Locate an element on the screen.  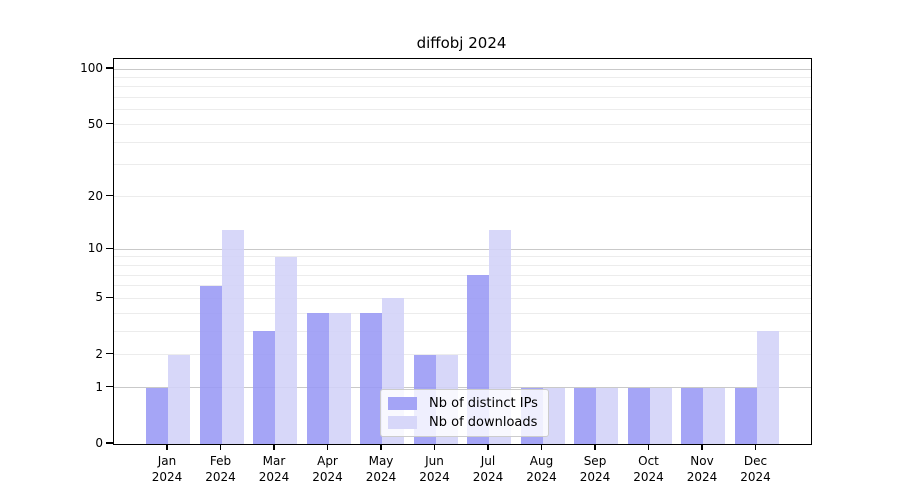
y-tick-label-10: 10 is located at coordinates (95, 248).